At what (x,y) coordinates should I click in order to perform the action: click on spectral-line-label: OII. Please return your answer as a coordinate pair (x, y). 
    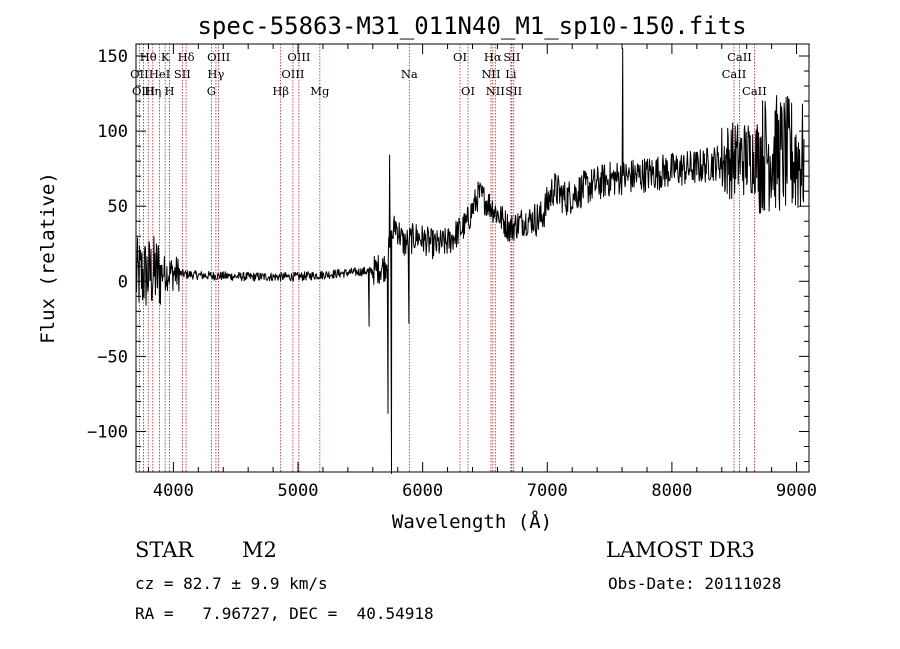
    Looking at the image, I should click on (139, 74).